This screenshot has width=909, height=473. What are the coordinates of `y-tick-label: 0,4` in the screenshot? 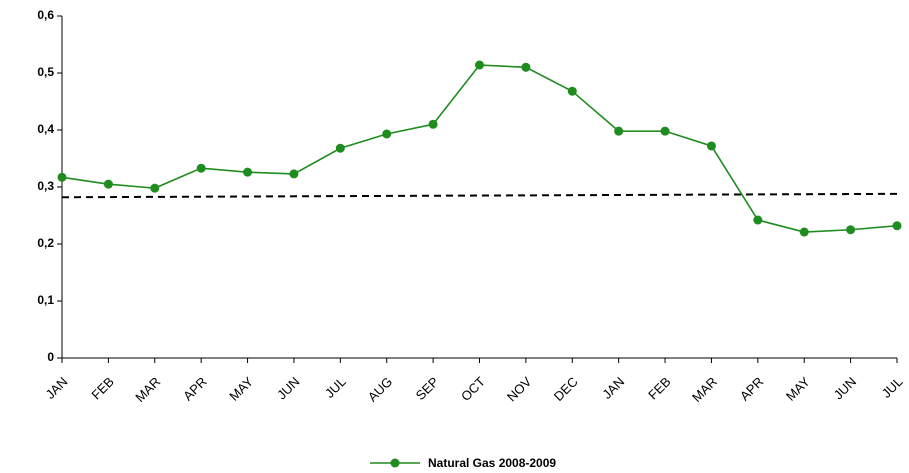 It's located at (45, 129).